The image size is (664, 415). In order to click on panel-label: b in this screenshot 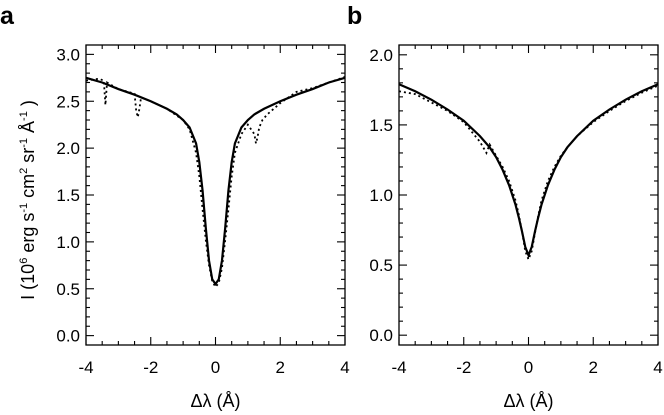, I will do `click(354, 16)`.